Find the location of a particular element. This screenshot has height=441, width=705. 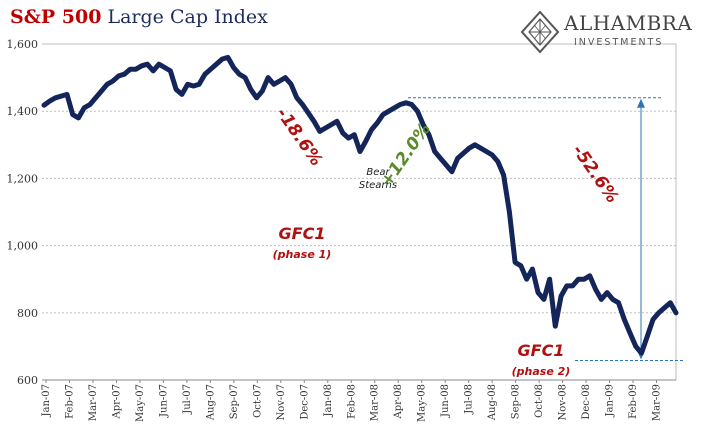

logo-subtitle: INVESTMENTS is located at coordinates (619, 42).